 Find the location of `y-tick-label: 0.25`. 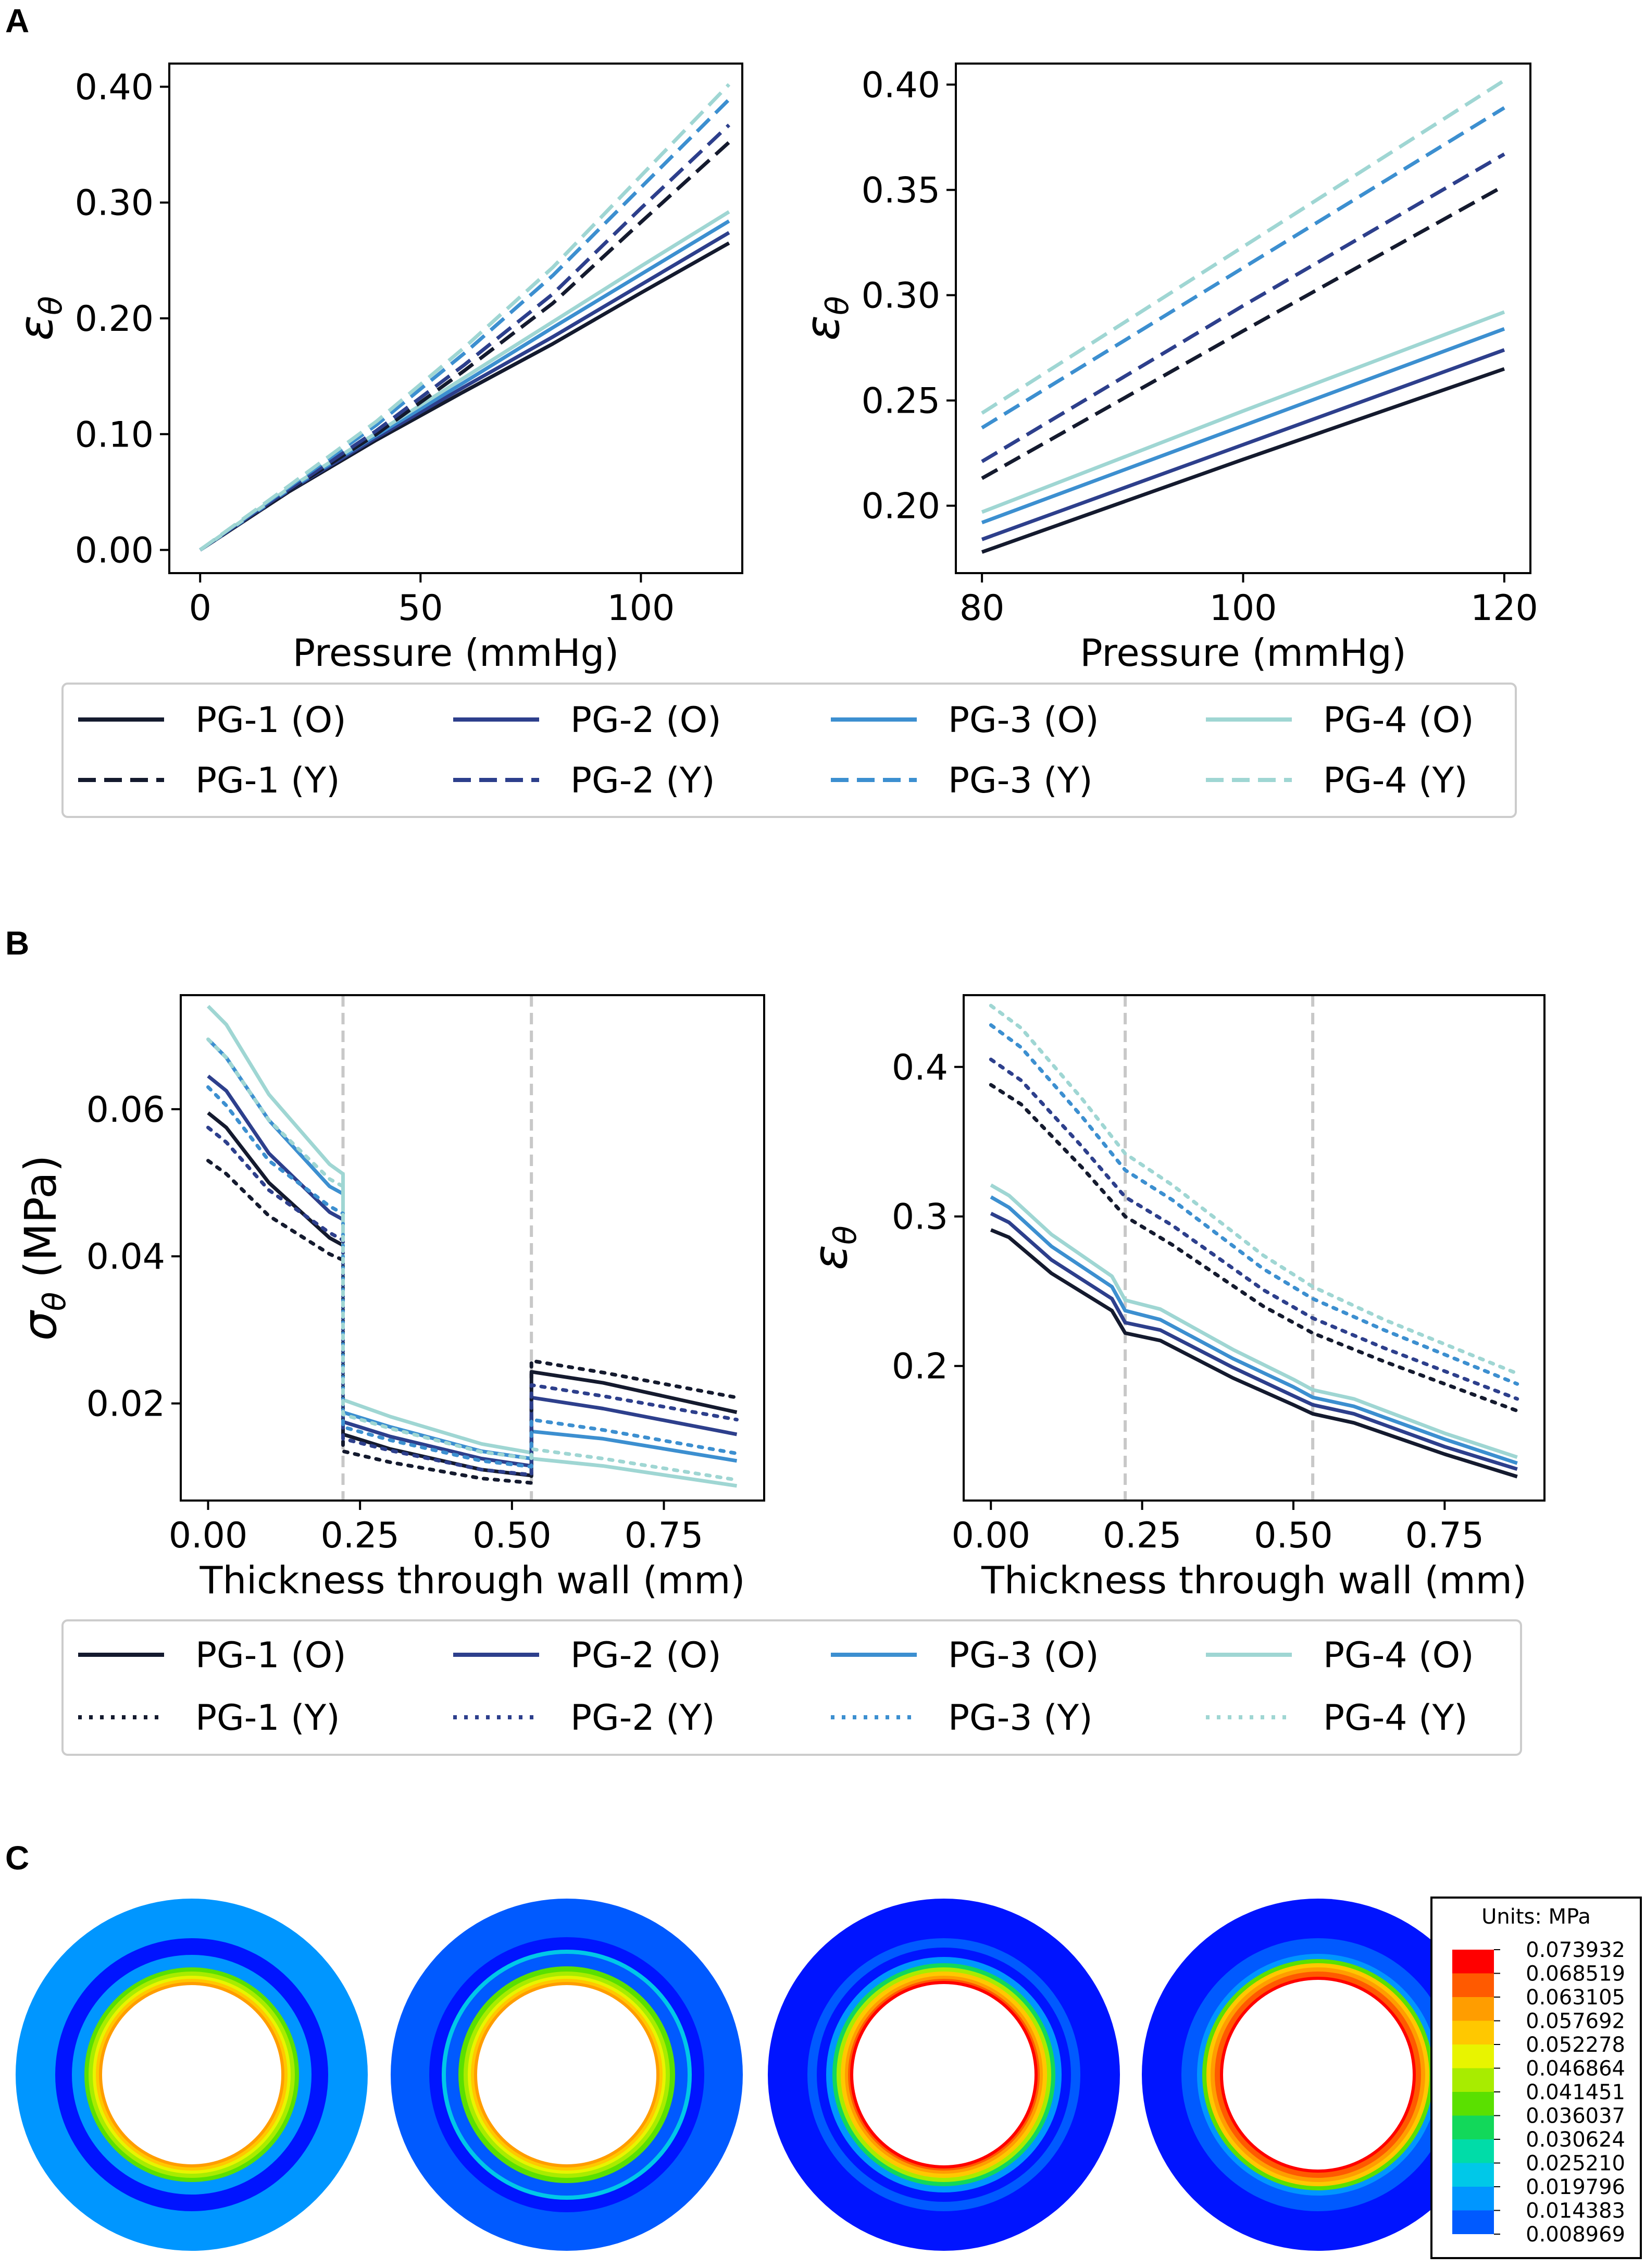

y-tick-label: 0.25 is located at coordinates (901, 401).